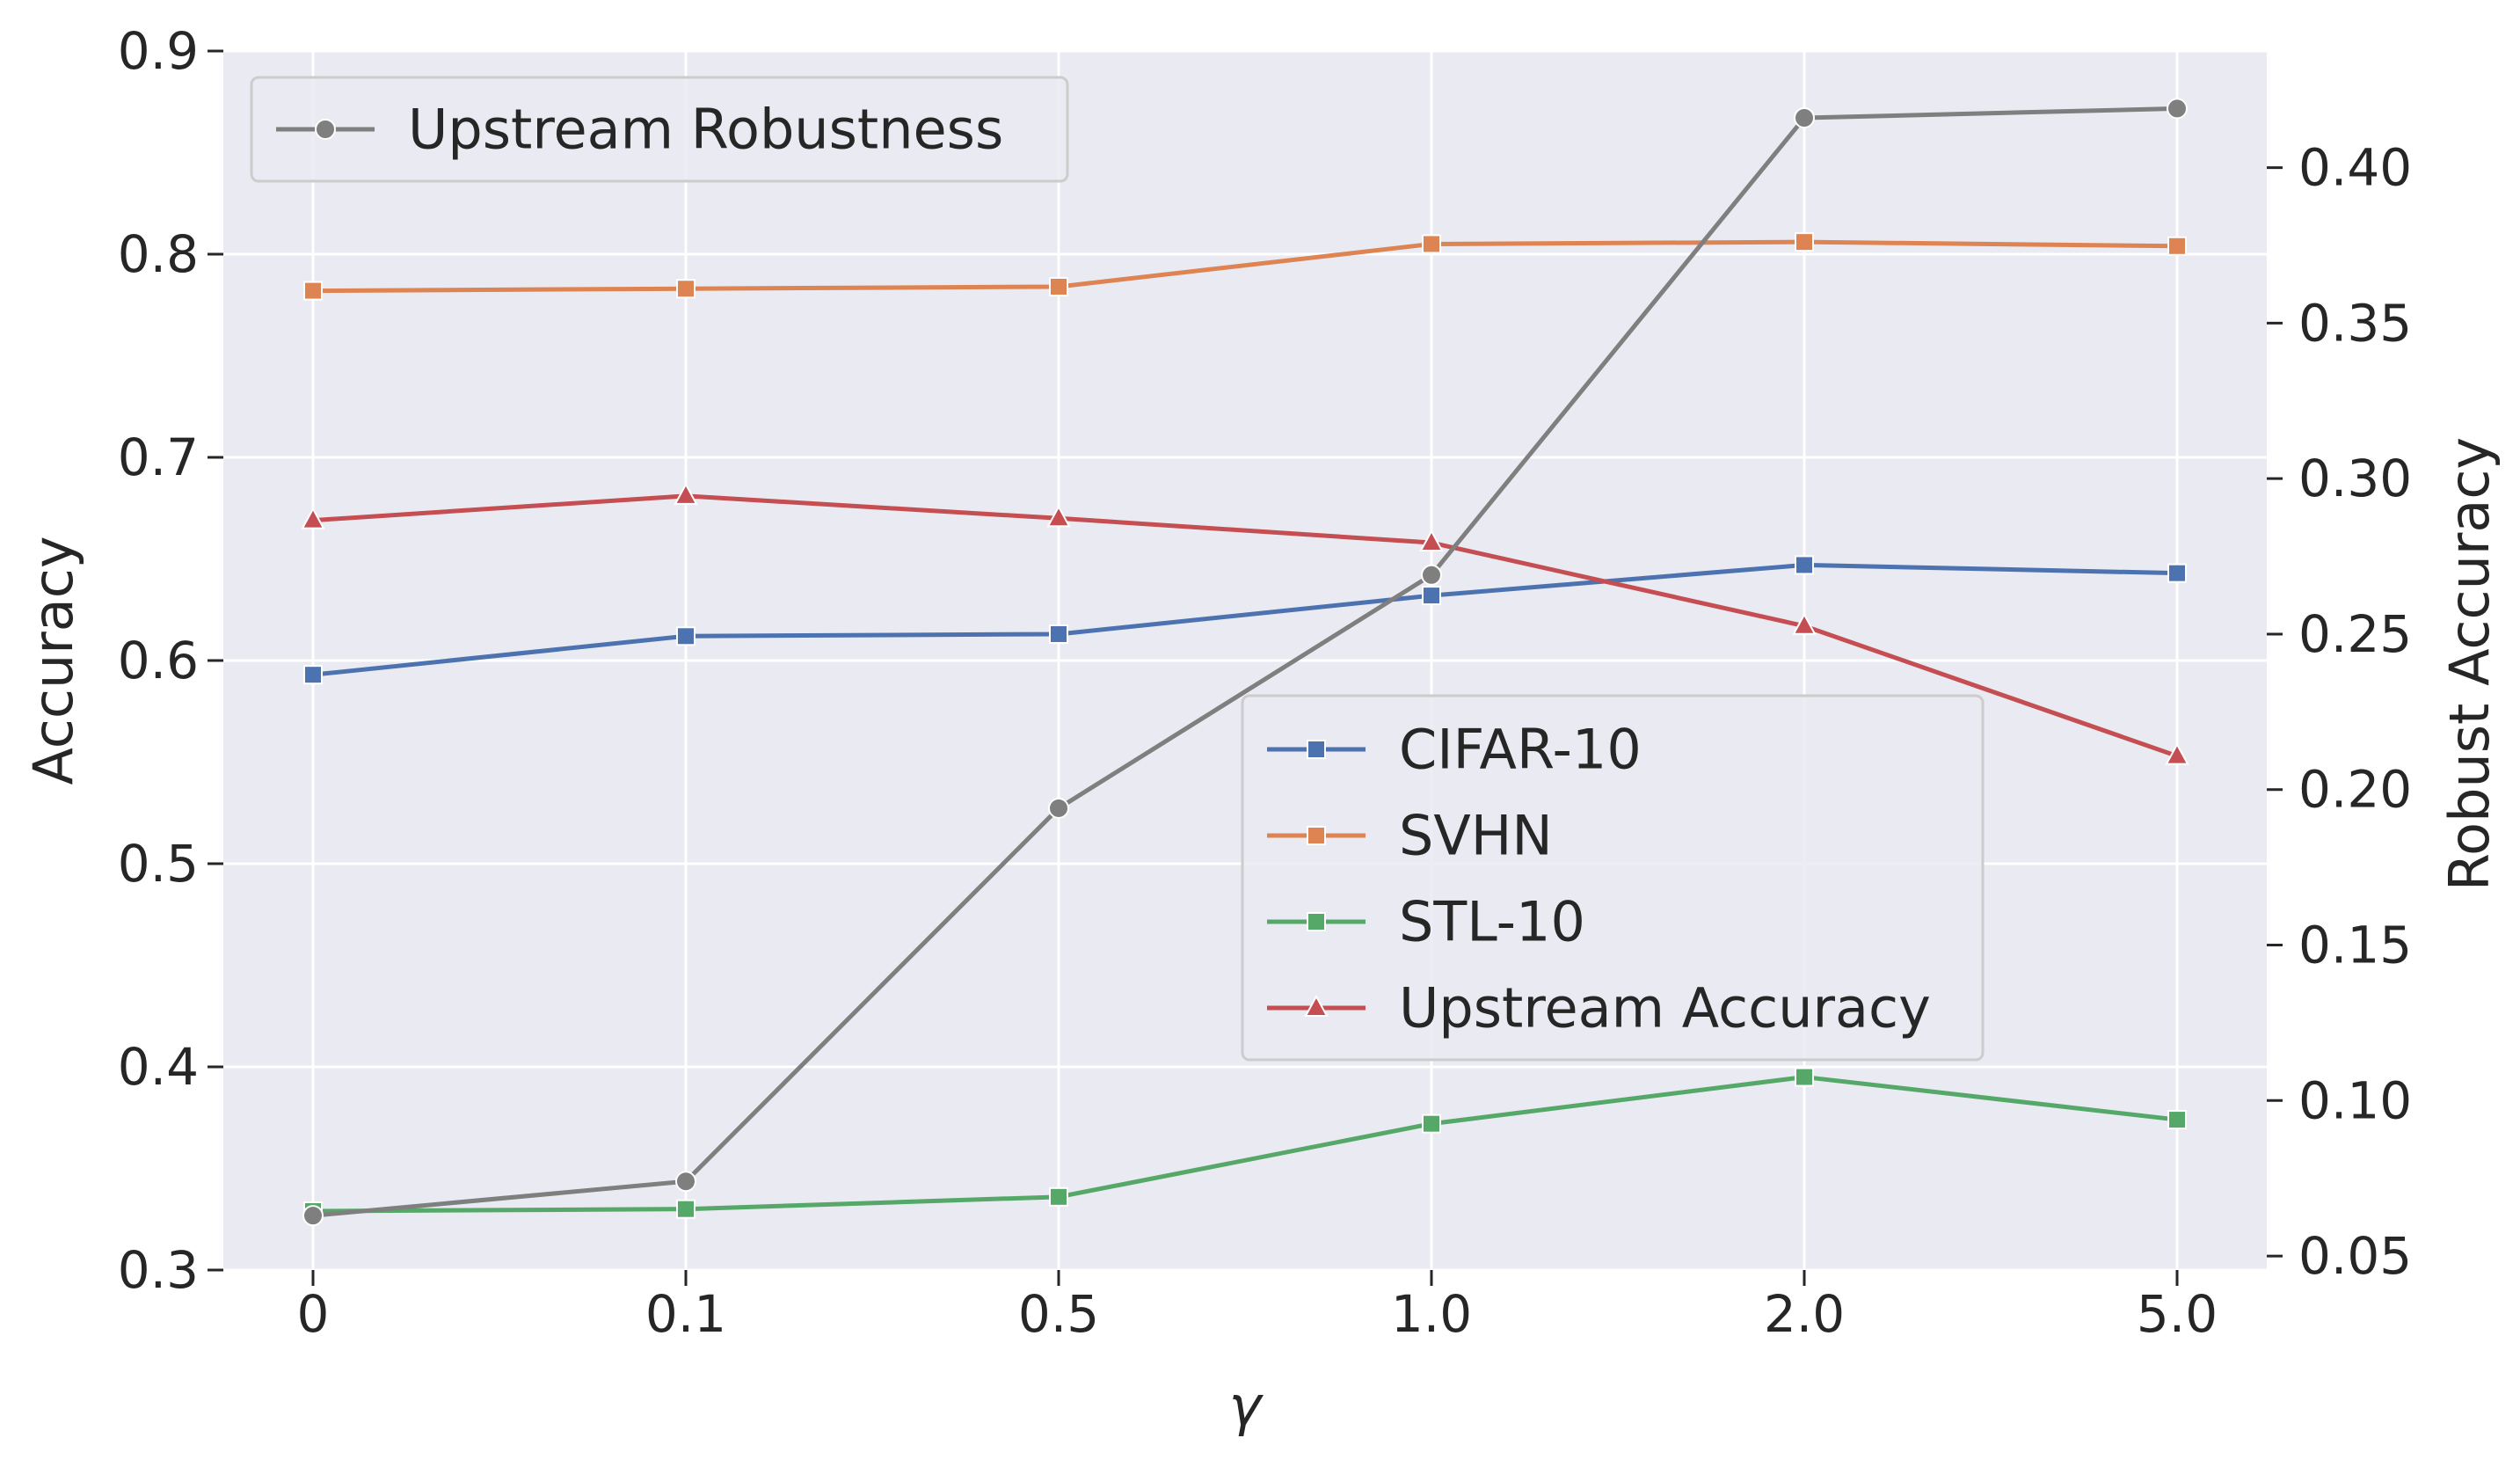 The image size is (2520, 1460). What do you see at coordinates (2469, 664) in the screenshot?
I see `y-right-axis-title: Robust Accuracy` at bounding box center [2469, 664].